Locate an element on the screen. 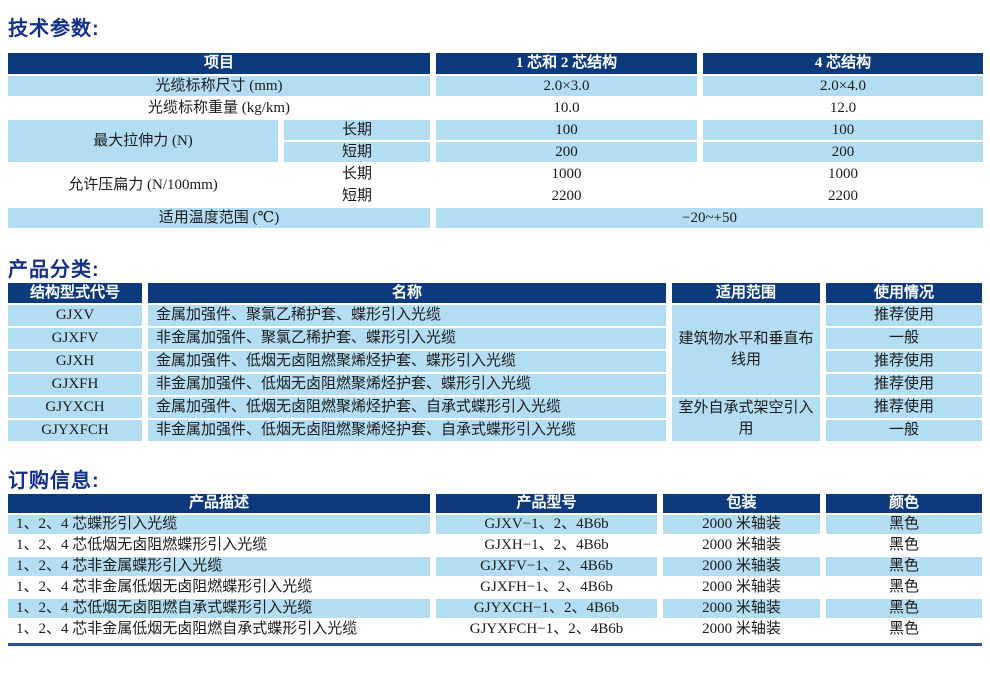 This screenshot has height=673, width=990. classify-header-code: 结构型式代号 is located at coordinates (75, 293).